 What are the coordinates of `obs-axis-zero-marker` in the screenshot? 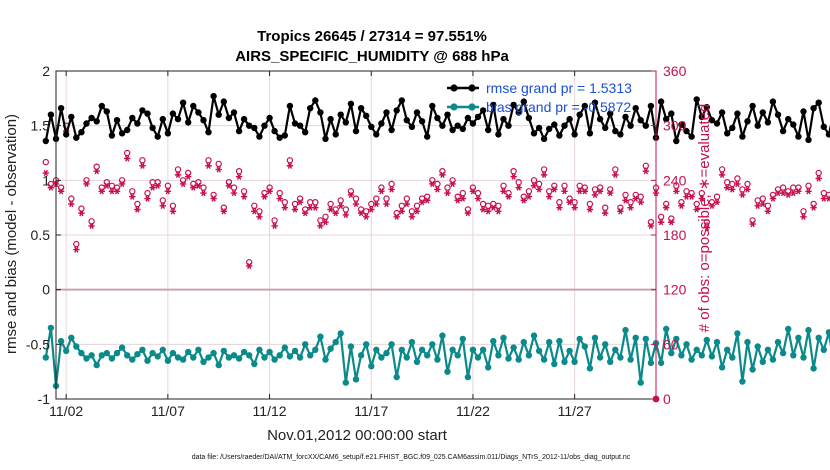 It's located at (656, 399).